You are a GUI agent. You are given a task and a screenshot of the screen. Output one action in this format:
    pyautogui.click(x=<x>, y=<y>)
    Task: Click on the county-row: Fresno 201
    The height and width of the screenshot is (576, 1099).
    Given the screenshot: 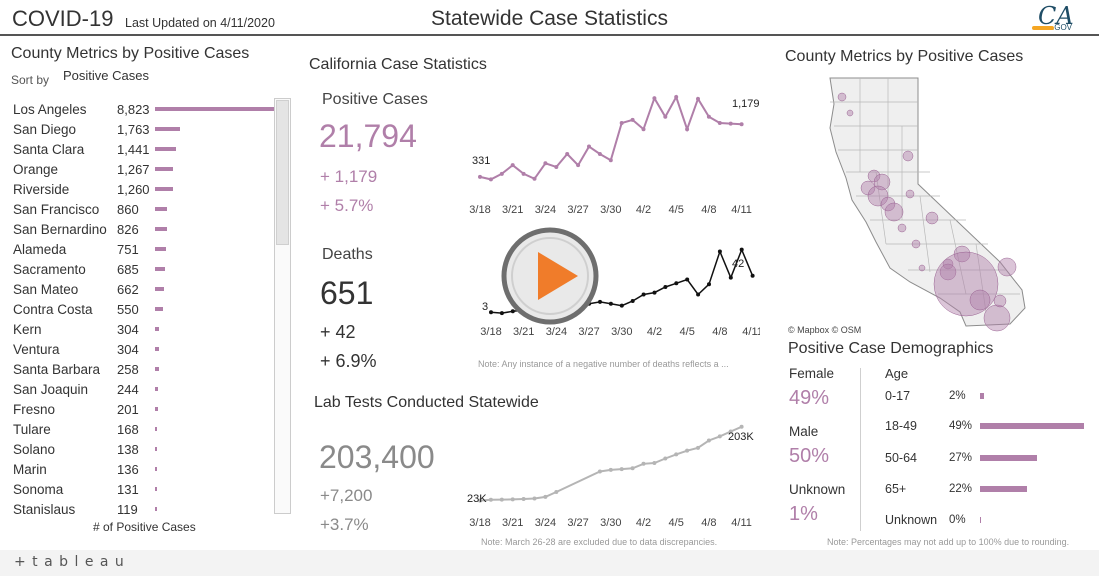 What is the action you would take?
    pyautogui.click(x=143, y=410)
    